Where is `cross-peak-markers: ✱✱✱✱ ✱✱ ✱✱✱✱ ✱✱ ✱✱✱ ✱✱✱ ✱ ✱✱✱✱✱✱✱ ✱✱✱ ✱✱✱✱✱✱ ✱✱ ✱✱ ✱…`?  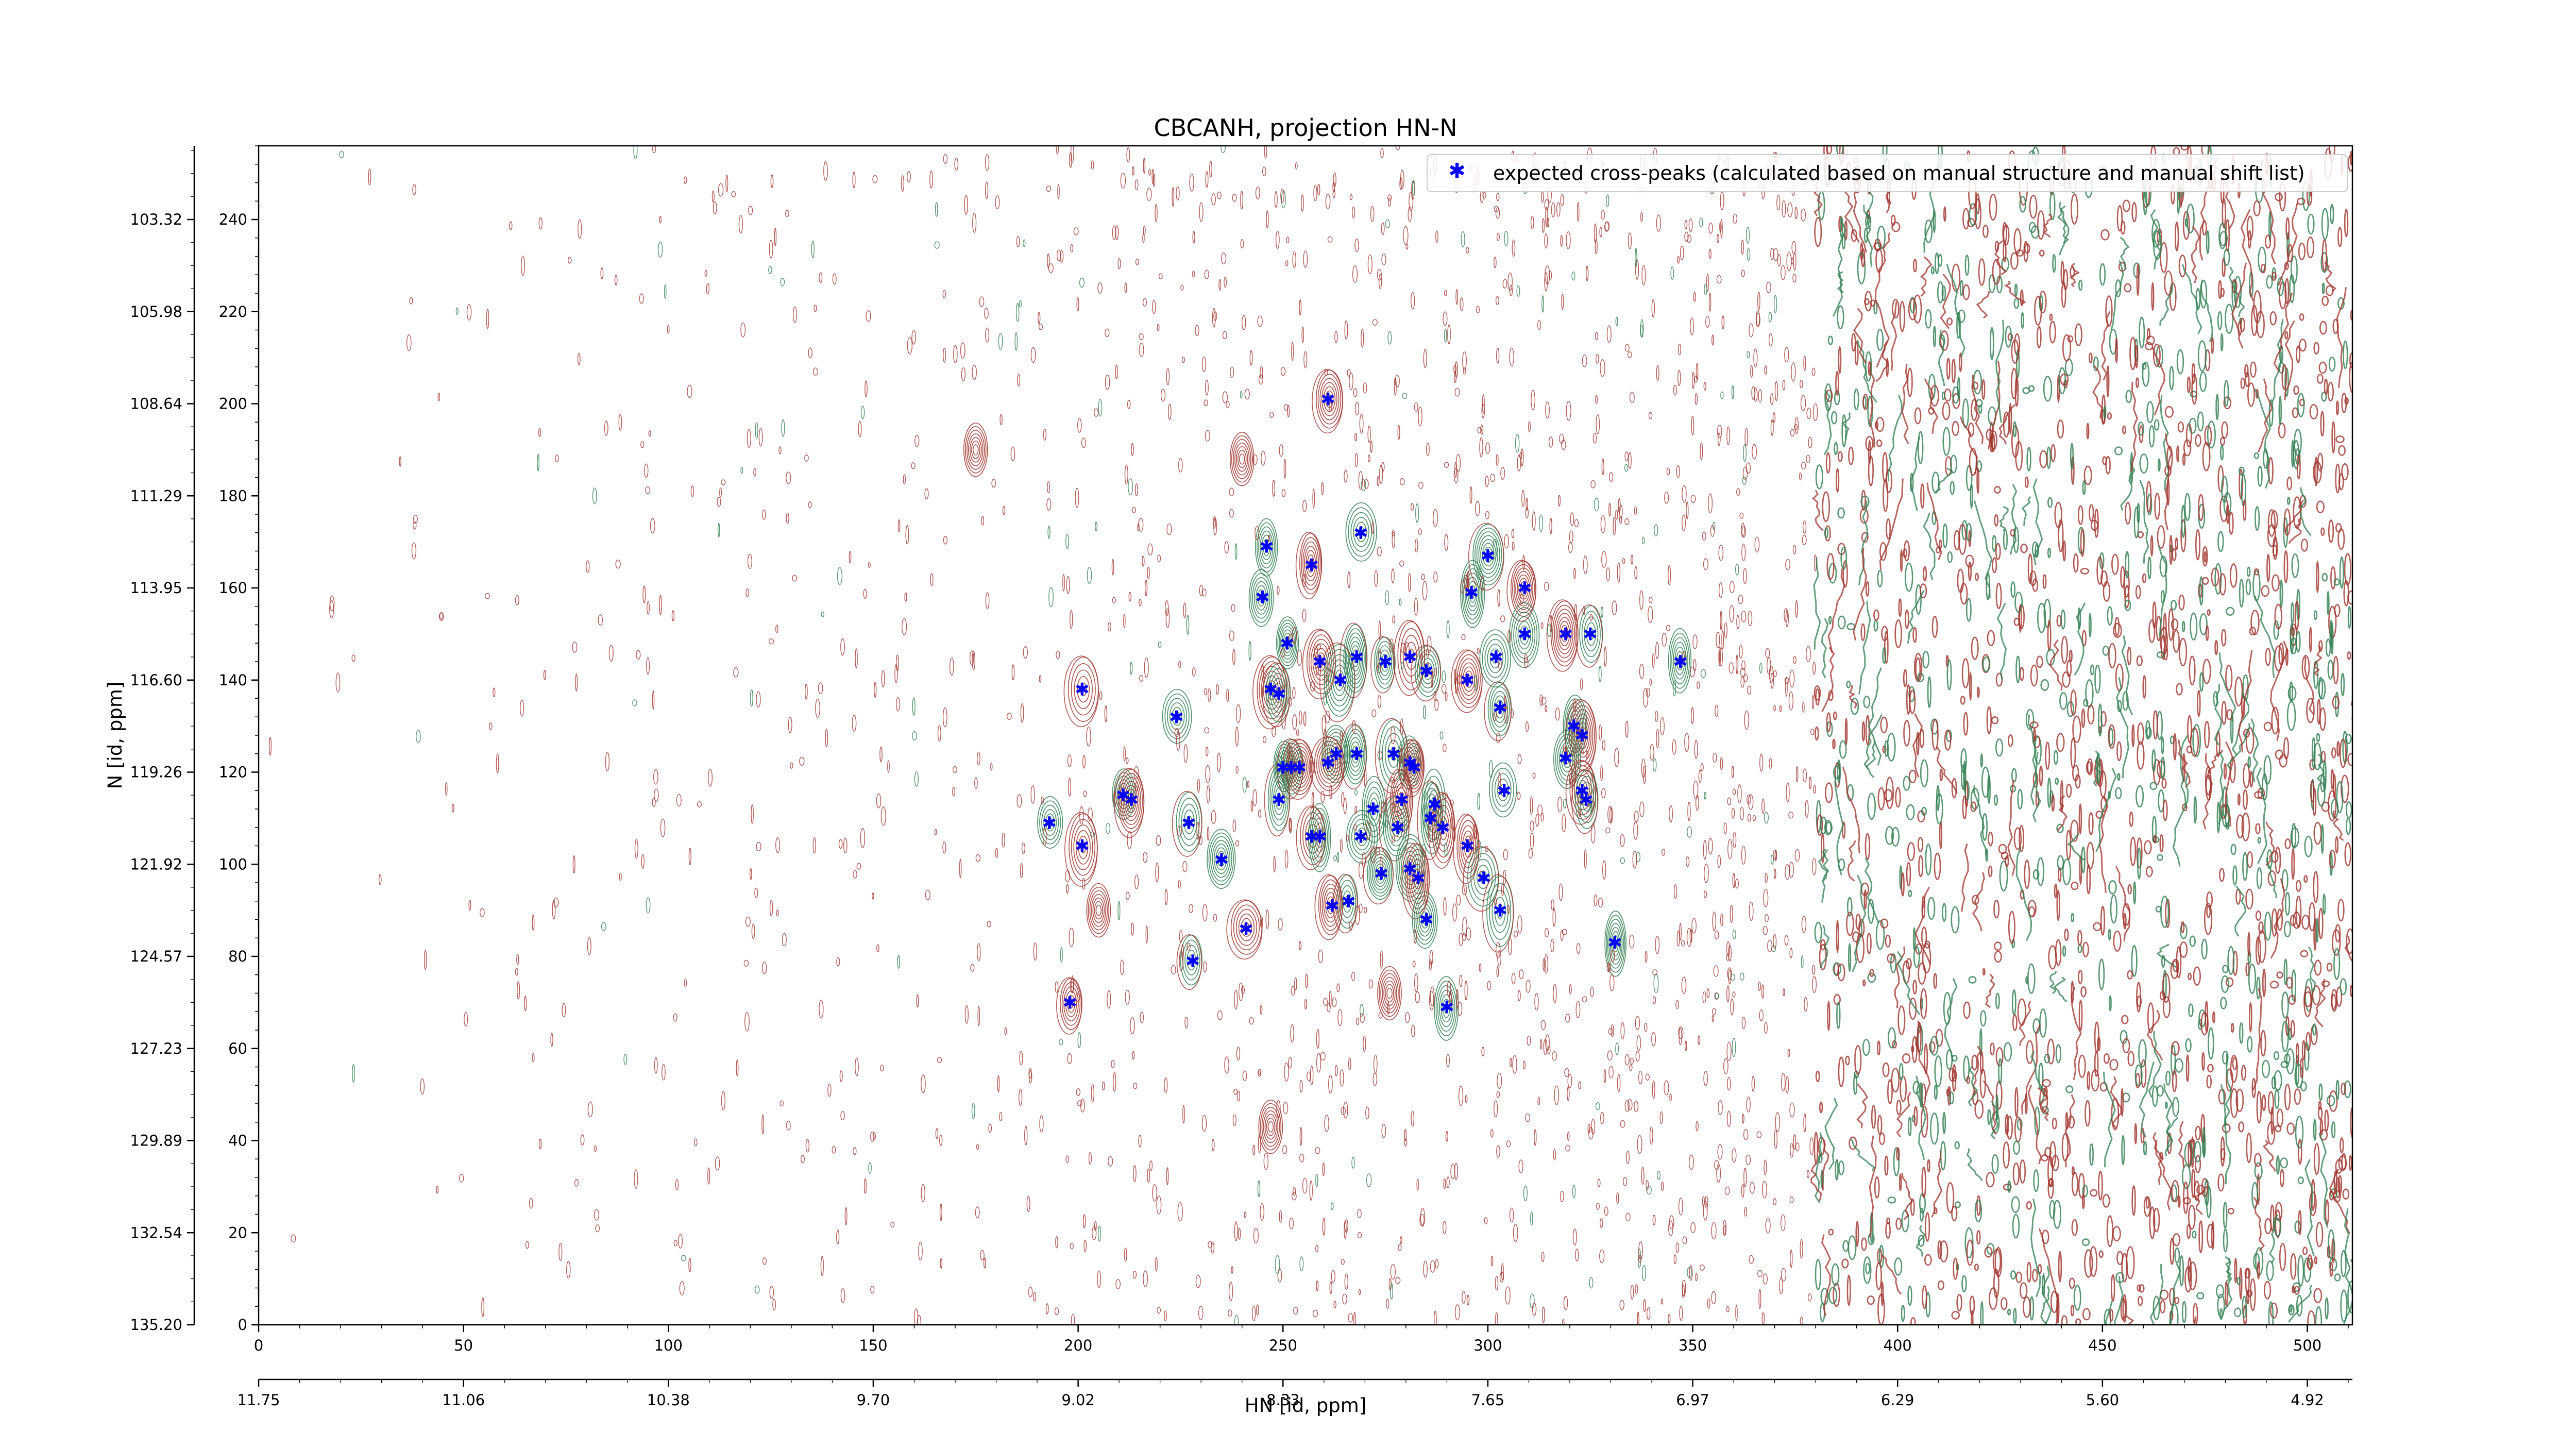 cross-peak-markers: ✱✱✱✱ ✱✱ ✱✱✱✱ ✱✱ ✱✱✱ ✱✱✱ ✱ ✱✱✱✱✱✱✱ ✱✱✱ ✱✱✱✱✱✱ ✱✱ ✱✱ ✱… is located at coordinates (1365, 704).